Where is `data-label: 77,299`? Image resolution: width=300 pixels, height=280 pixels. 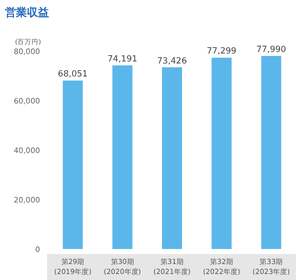
data-label: 77,299 is located at coordinates (221, 51).